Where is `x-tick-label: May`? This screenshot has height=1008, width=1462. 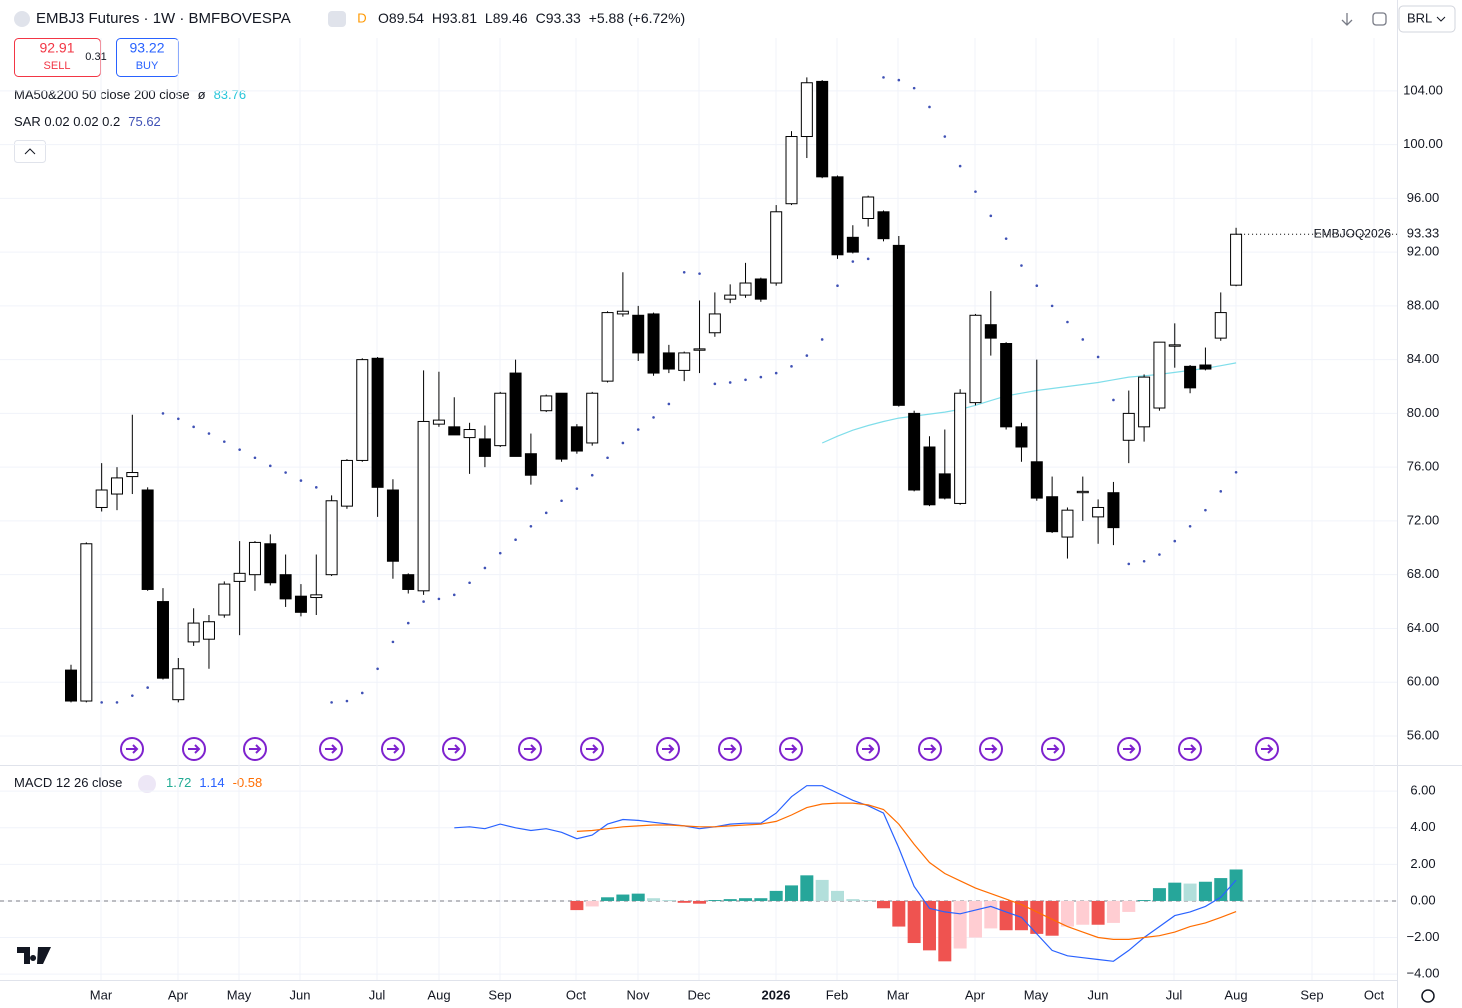 x-tick-label: May is located at coordinates (239, 994).